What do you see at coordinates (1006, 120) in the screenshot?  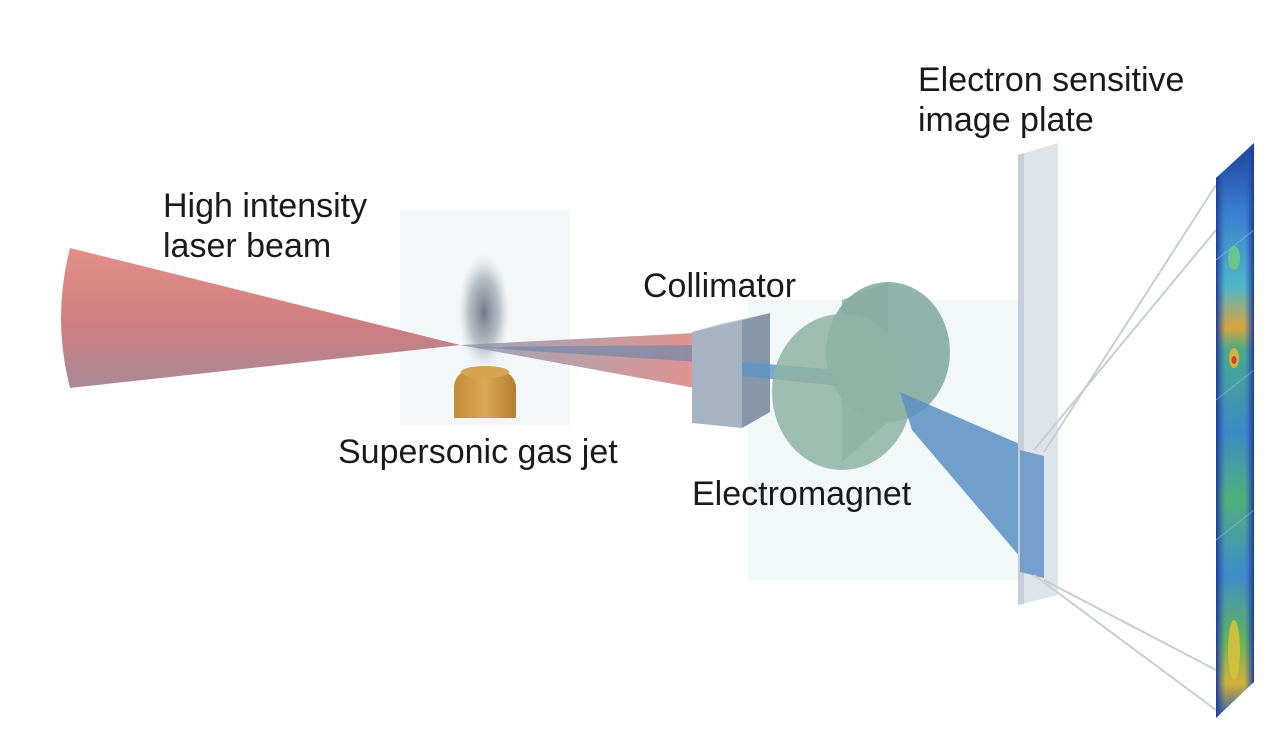 I see `image-plate-label-line2: image plate` at bounding box center [1006, 120].